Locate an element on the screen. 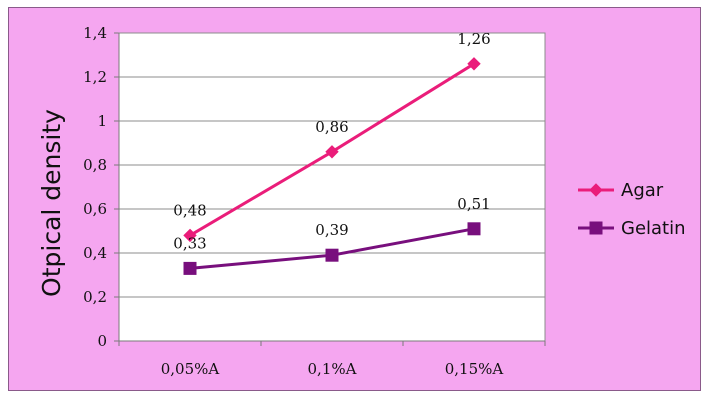 This screenshot has width=703, height=394. y-tick-label: 0,8 is located at coordinates (95, 165).